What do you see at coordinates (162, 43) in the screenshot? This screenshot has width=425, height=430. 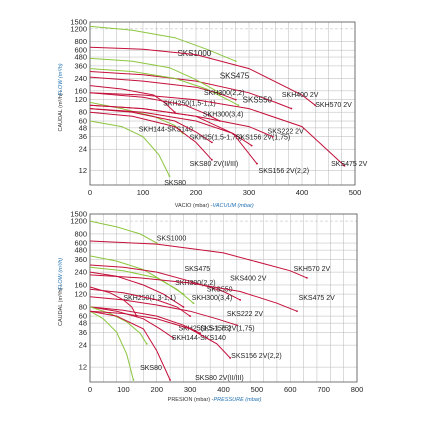 I see `series-line-sks1000` at bounding box center [162, 43].